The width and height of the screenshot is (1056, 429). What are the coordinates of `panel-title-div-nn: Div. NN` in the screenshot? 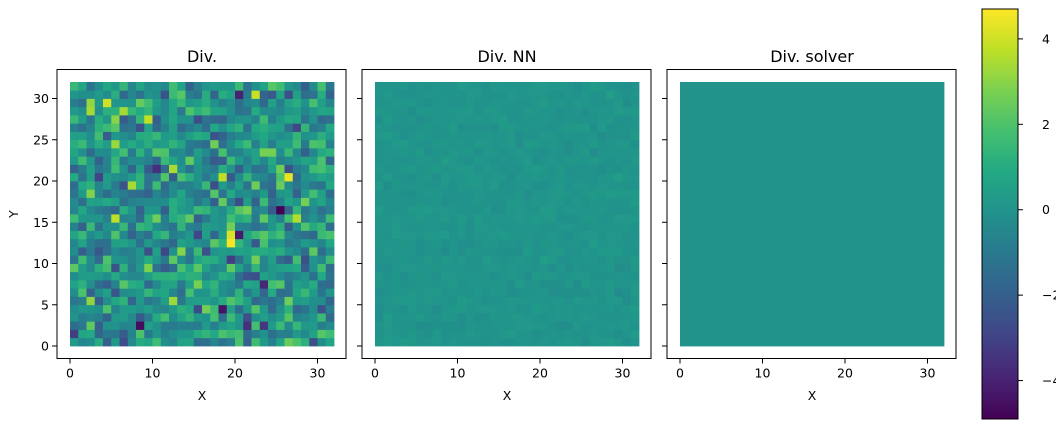 It's located at (506, 56).